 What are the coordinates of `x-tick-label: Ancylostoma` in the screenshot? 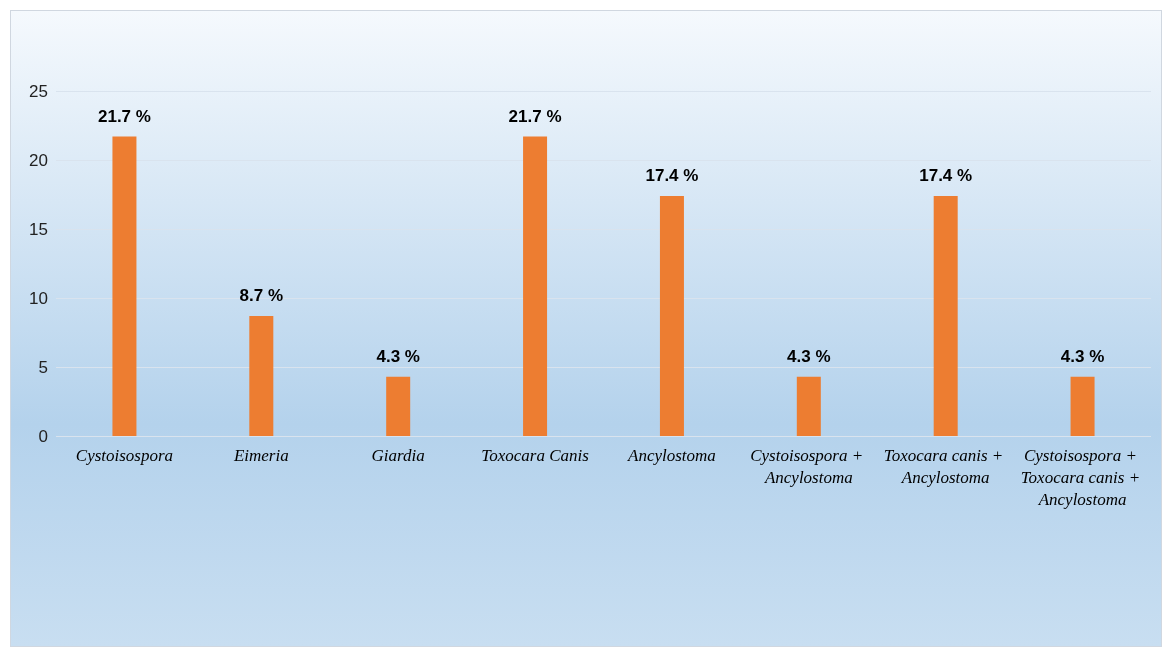 It's located at (671, 455).